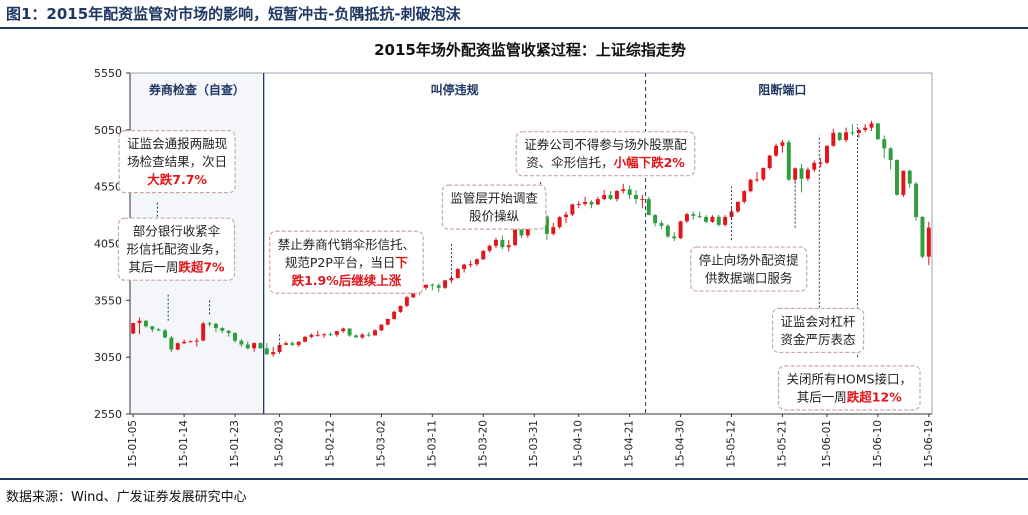 This screenshot has height=515, width=1028. What do you see at coordinates (176, 249) in the screenshot?
I see `annotation-text: 形信托配资业务，` at bounding box center [176, 249].